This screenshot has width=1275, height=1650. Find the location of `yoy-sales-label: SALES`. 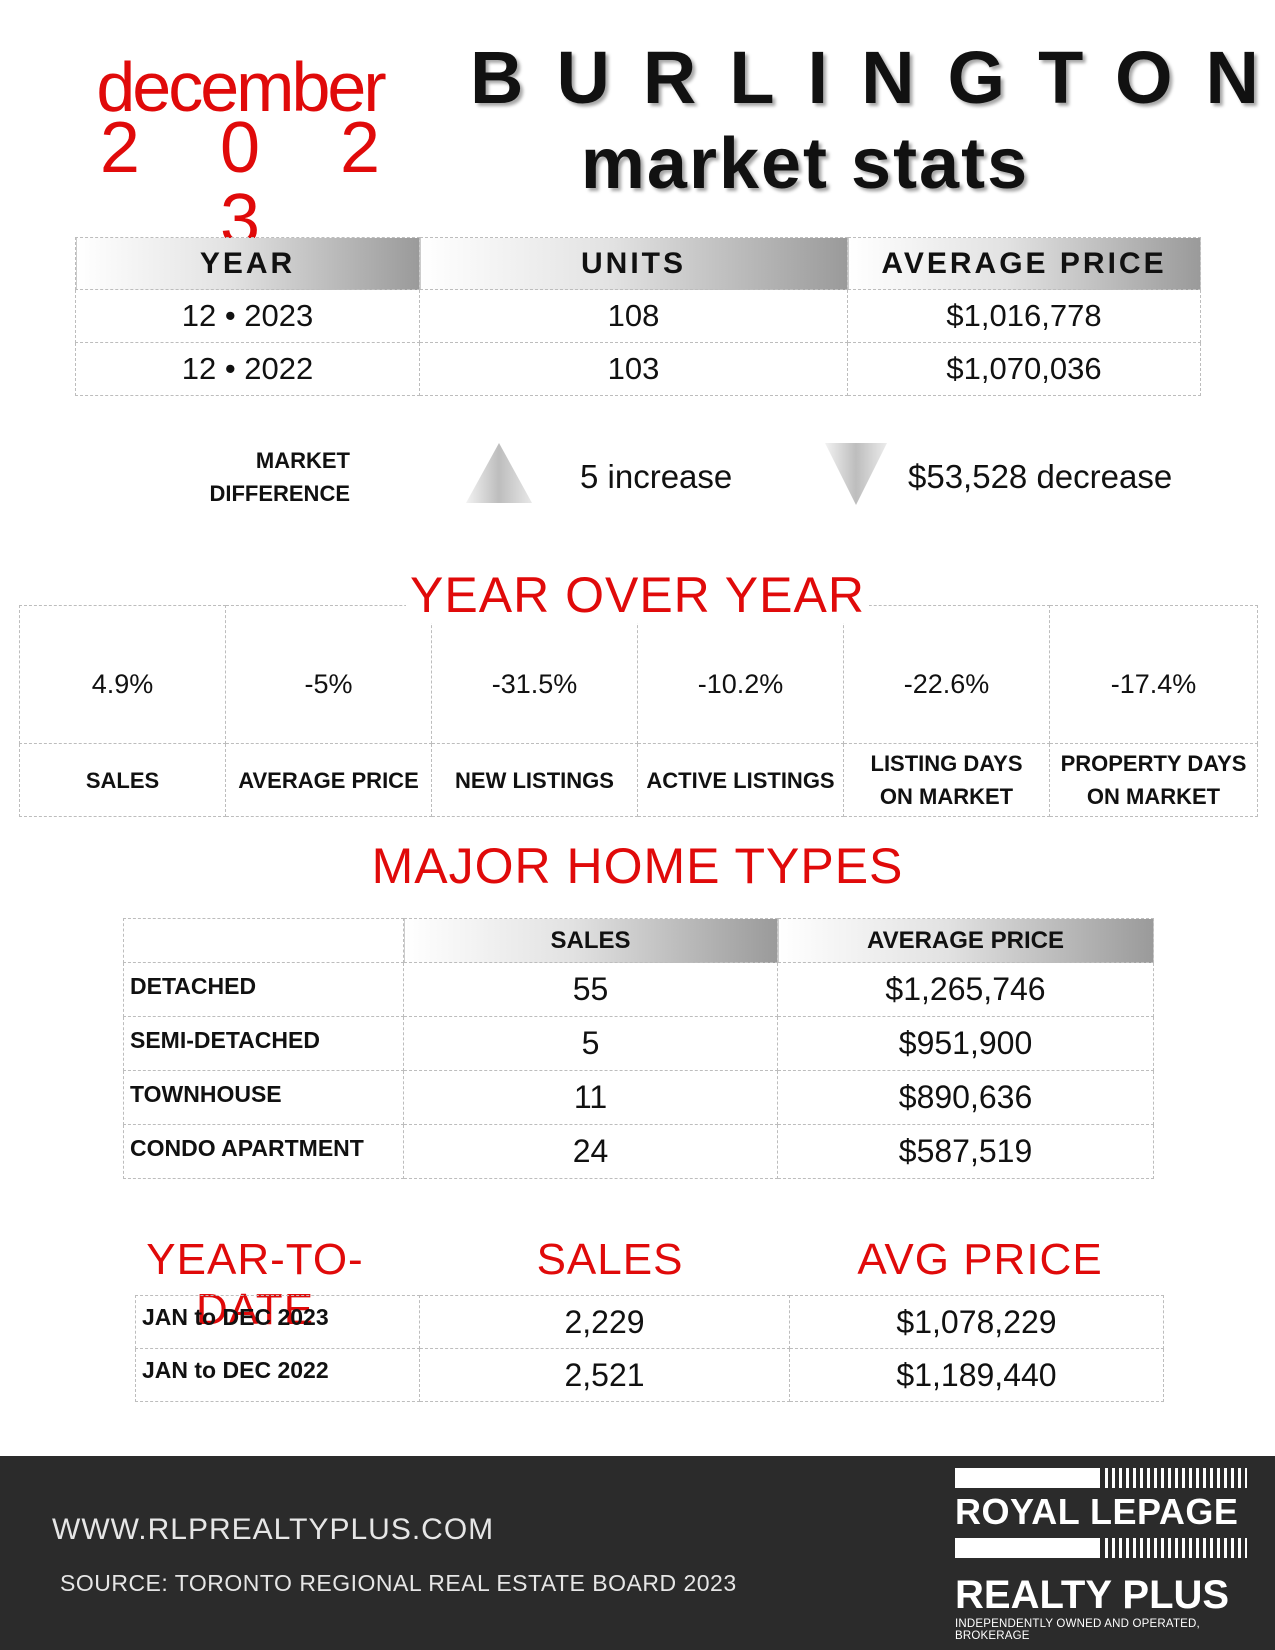

yoy-sales-label: SALES is located at coordinates (122, 780).